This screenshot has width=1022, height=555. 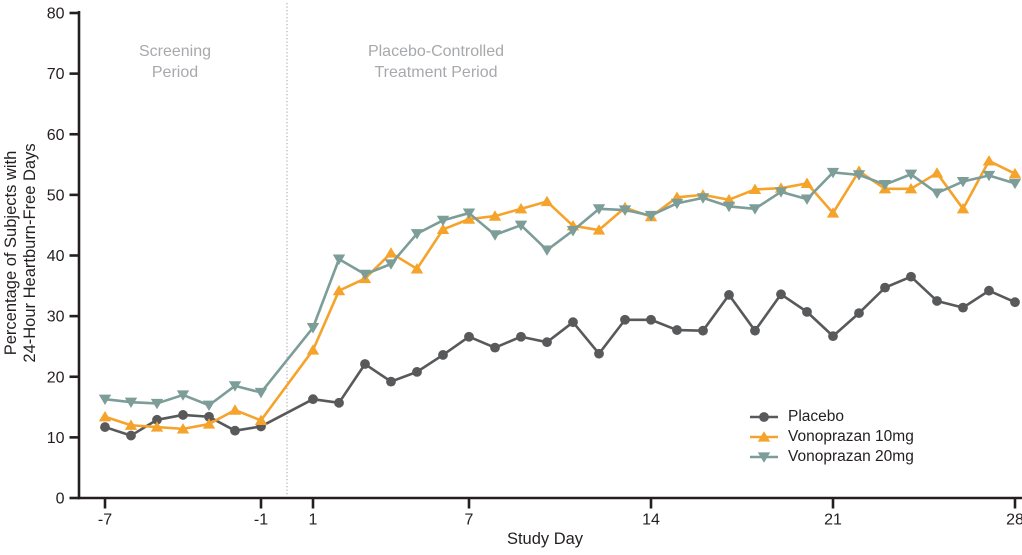 I want to click on placebo-legend-marker-icon, so click(x=764, y=417).